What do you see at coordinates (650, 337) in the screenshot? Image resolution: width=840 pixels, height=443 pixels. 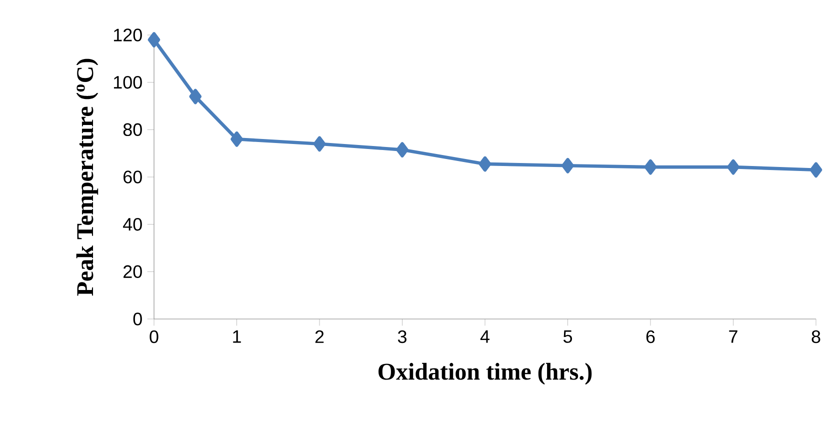 I see `x-tick-label: 6` at bounding box center [650, 337].